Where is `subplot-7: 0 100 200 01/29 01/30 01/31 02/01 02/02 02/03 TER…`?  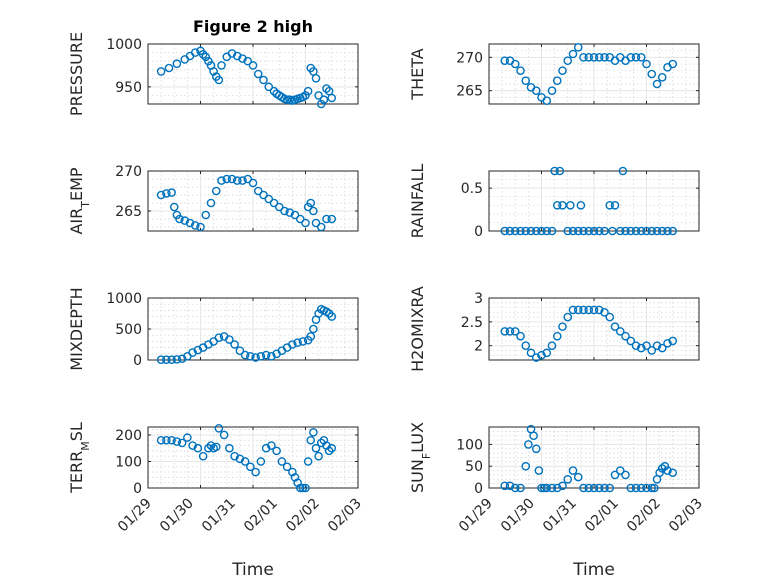 subplot-7: 0 100 200 01/29 01/30 01/31 02/01 02/02 02/03 TER… is located at coordinates (216, 501).